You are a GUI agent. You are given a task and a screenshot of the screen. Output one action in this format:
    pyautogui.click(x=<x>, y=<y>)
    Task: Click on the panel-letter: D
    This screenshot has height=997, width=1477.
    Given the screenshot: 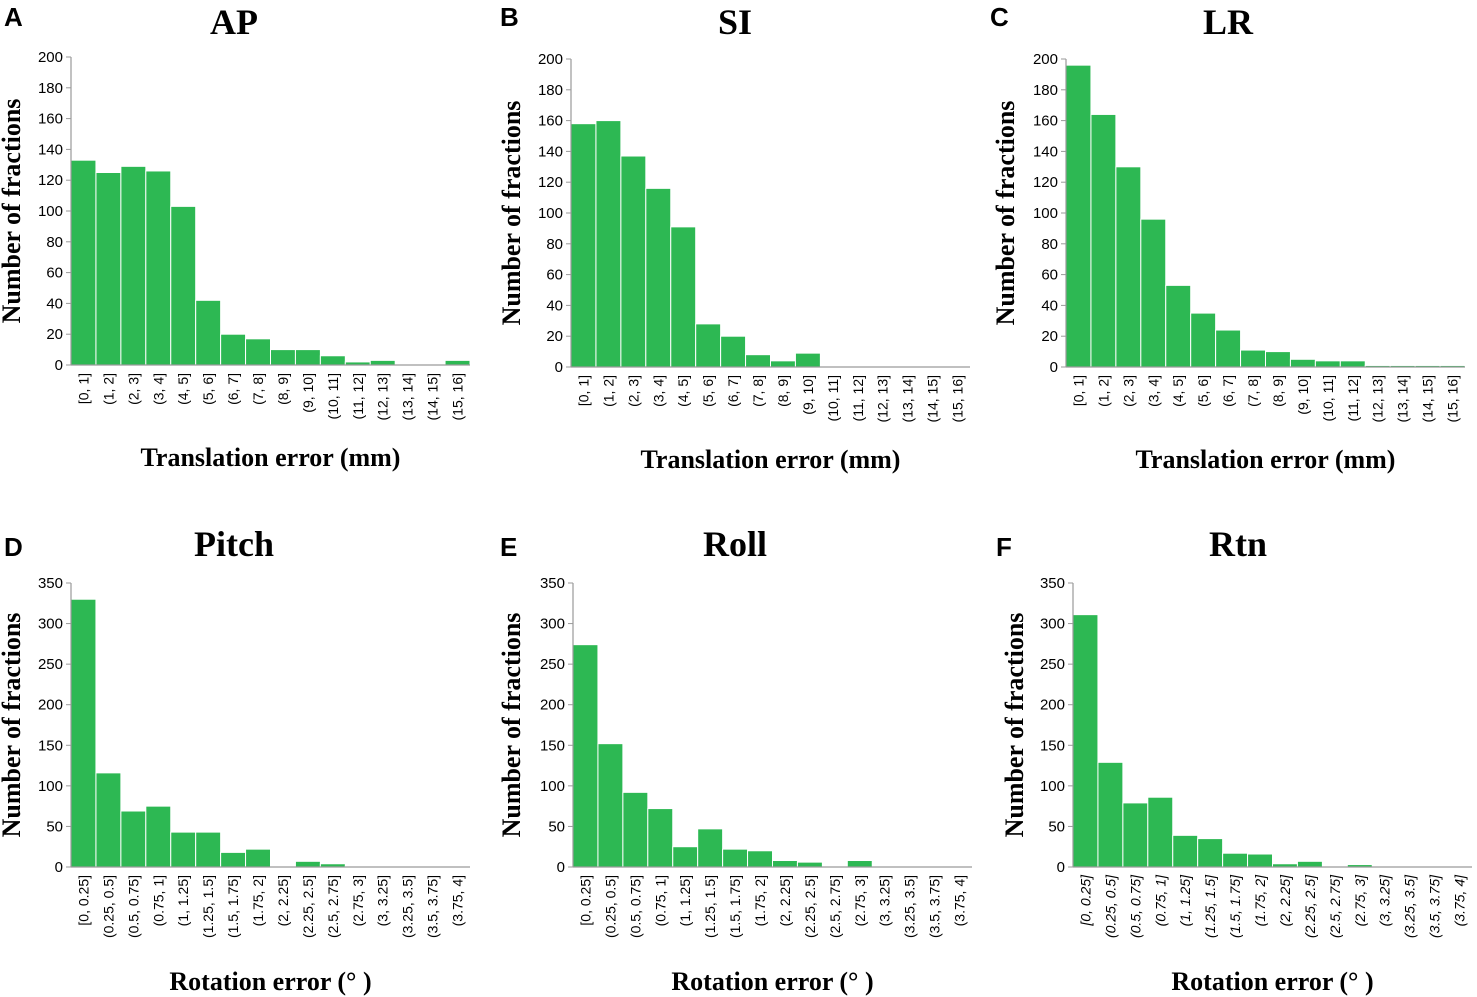 What is the action you would take?
    pyautogui.click(x=13, y=547)
    